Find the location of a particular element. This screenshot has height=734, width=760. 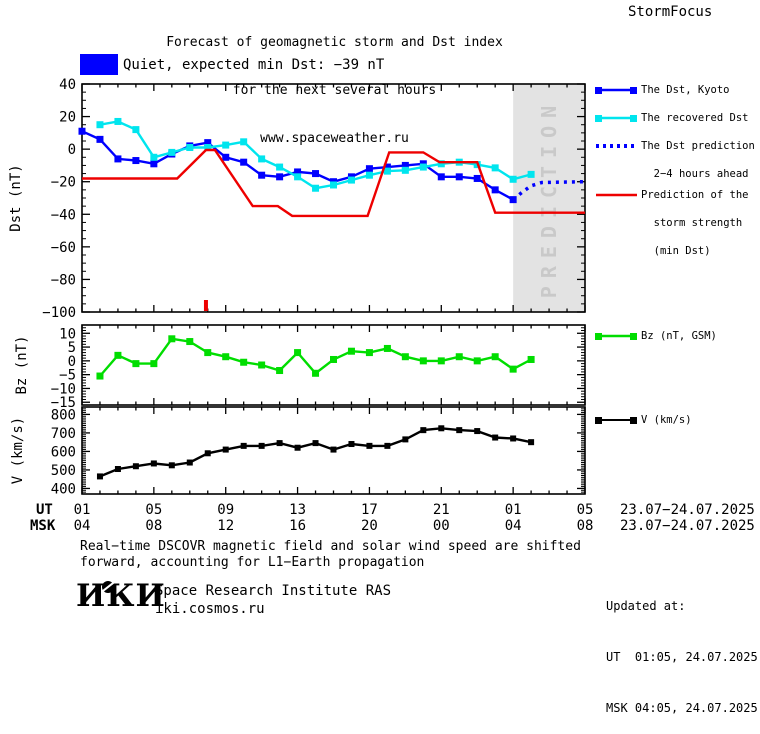

x-tick-label: 20 is located at coordinates (369, 526).